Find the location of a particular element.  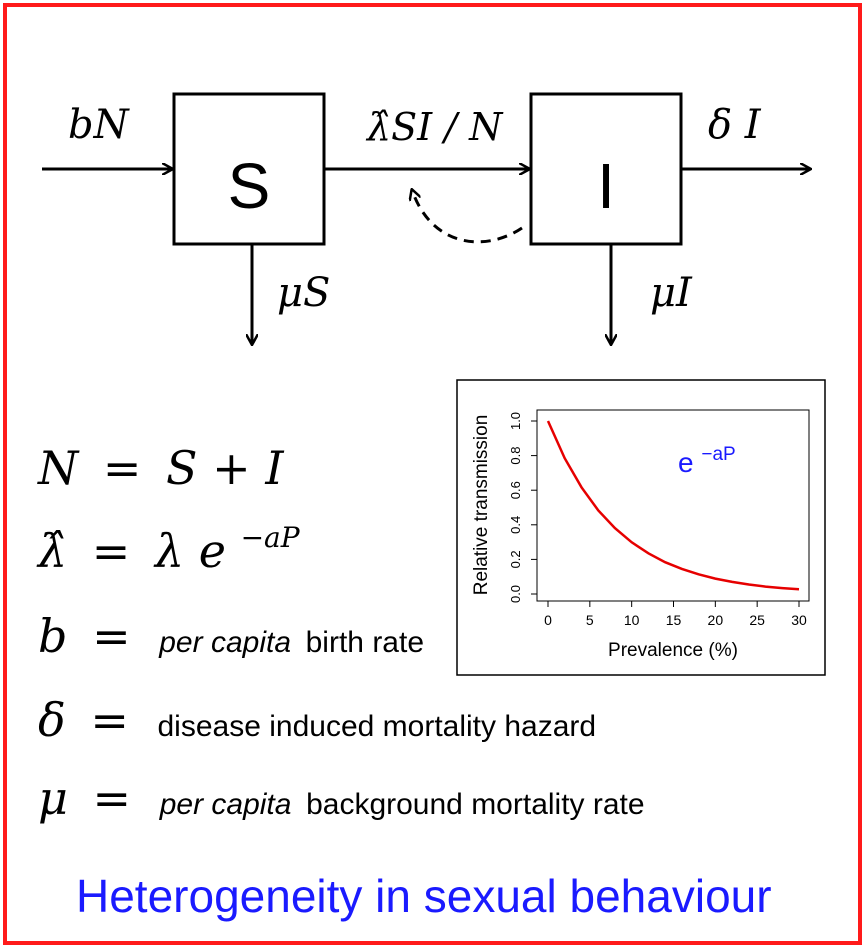

chart-annotation-base: e is located at coordinates (686, 462).